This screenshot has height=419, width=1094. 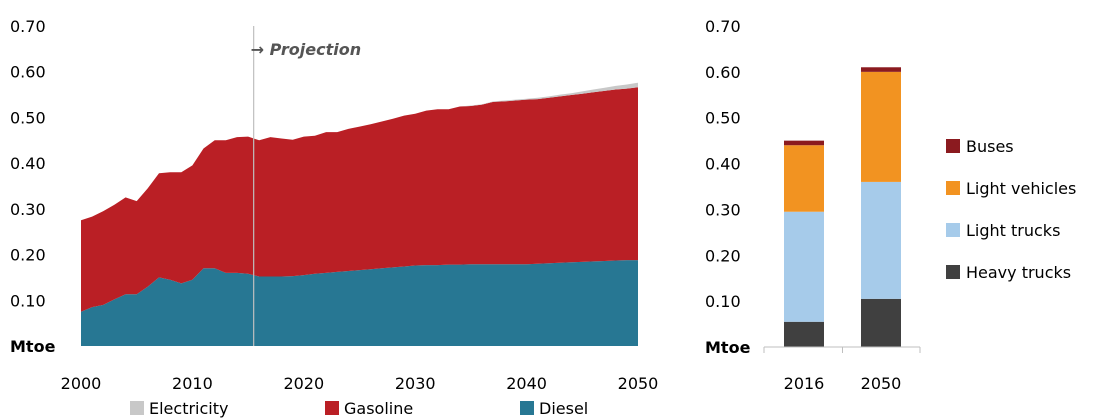 What do you see at coordinates (881, 383) in the screenshot?
I see `right-x-tick-label: 2050` at bounding box center [881, 383].